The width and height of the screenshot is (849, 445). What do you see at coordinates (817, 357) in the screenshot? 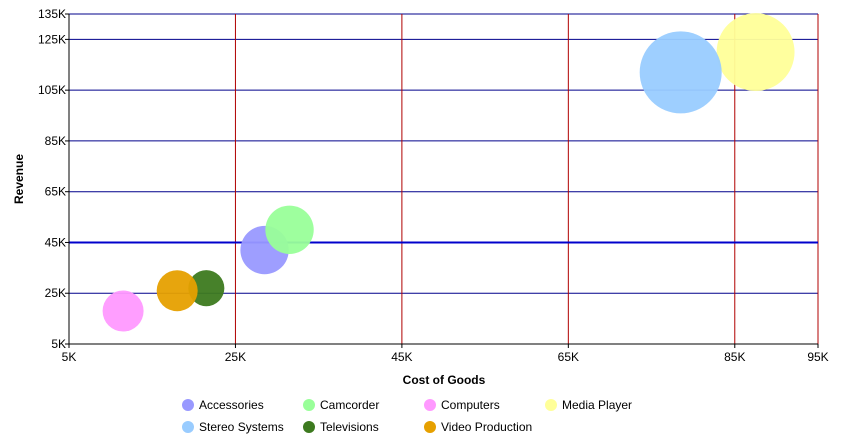
I see `x-tick-label: 95K` at bounding box center [817, 357].